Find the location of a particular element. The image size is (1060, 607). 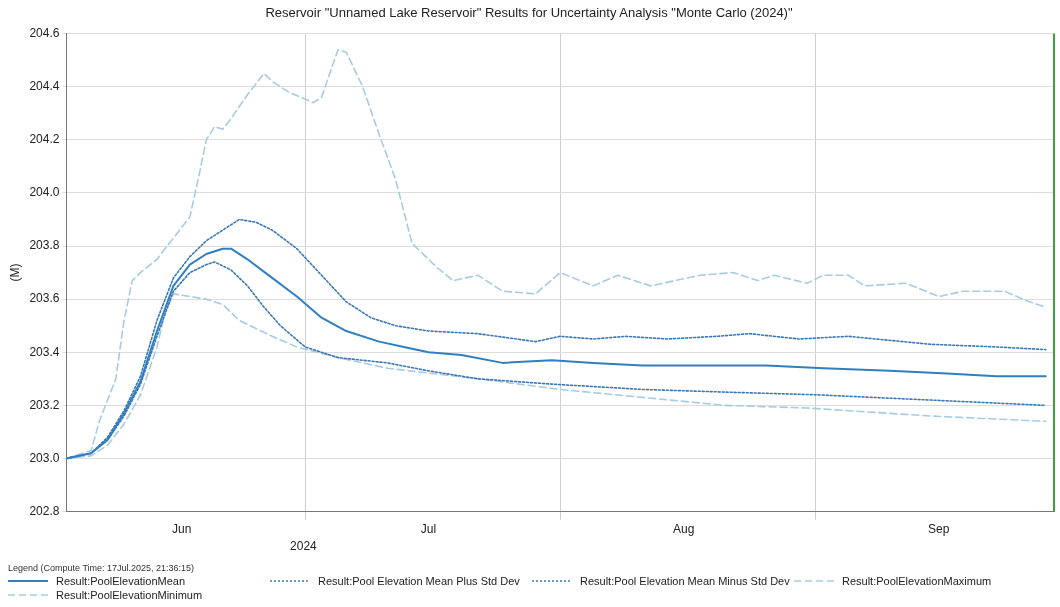

y-tick-label: 204.0 is located at coordinates (44, 192).